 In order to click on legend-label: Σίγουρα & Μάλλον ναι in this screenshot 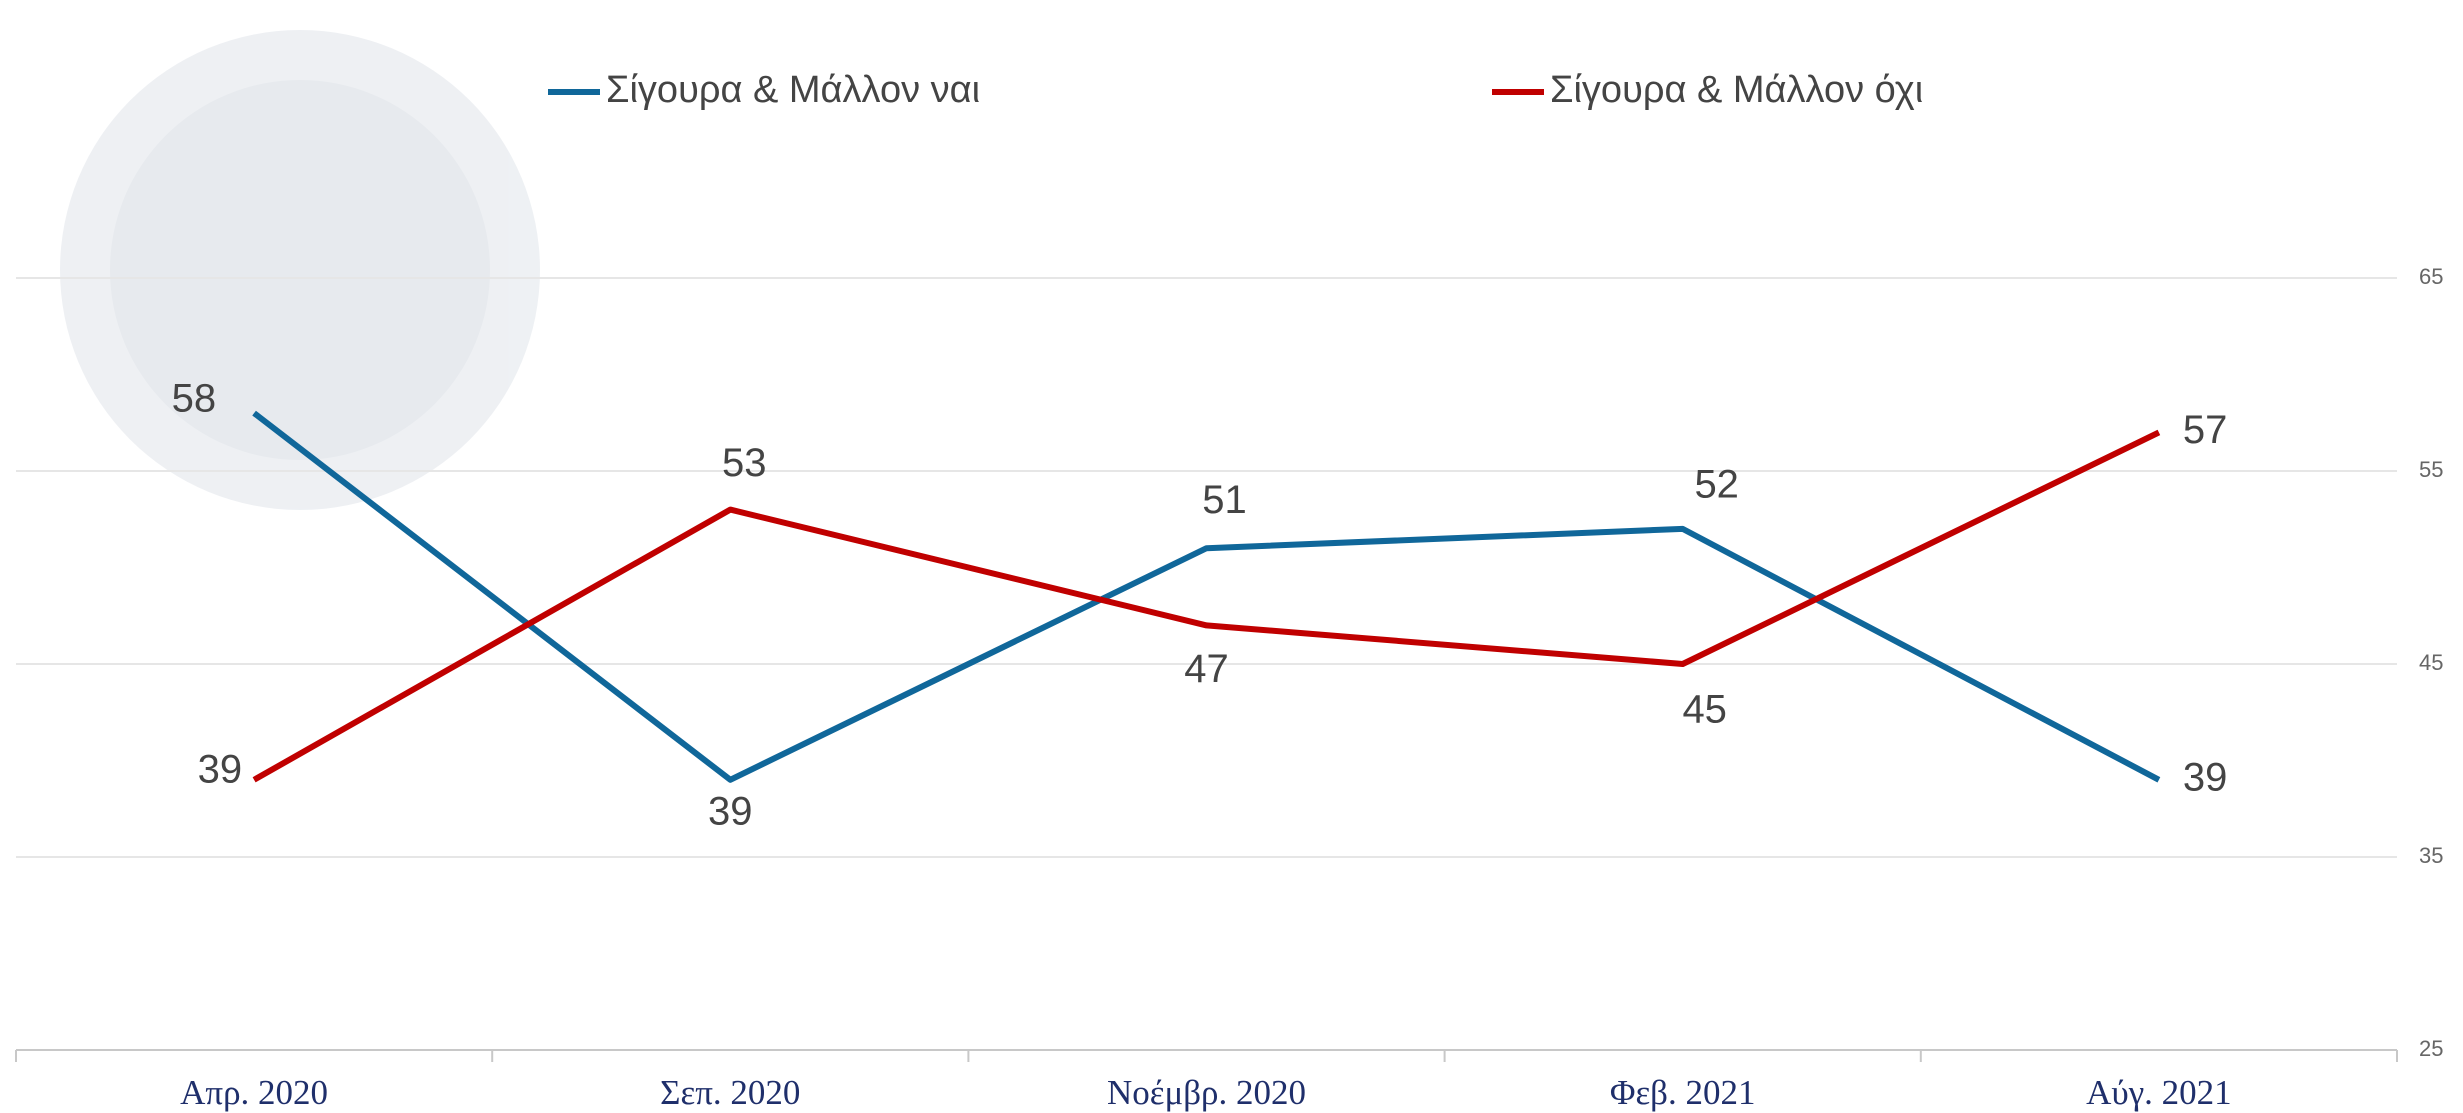, I will do `click(793, 90)`.